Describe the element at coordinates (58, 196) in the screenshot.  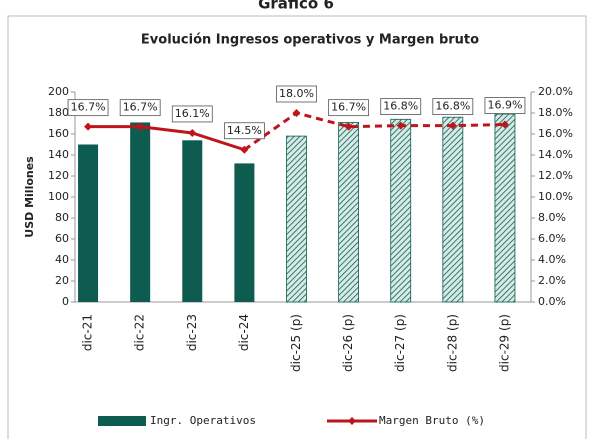
I see `y-tick-label: 100` at that location.